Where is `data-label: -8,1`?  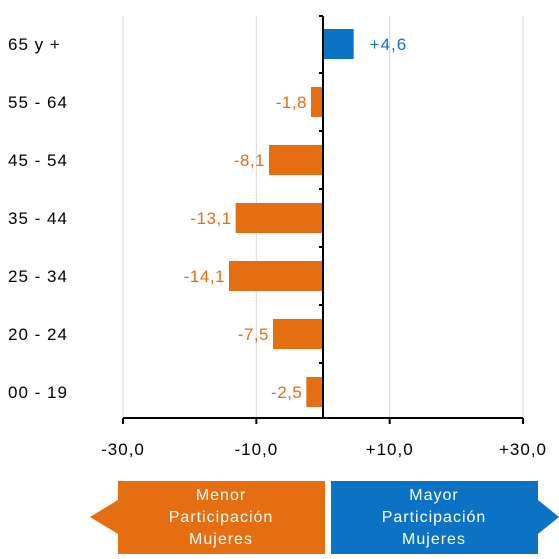
data-label: -8,1 is located at coordinates (249, 160).